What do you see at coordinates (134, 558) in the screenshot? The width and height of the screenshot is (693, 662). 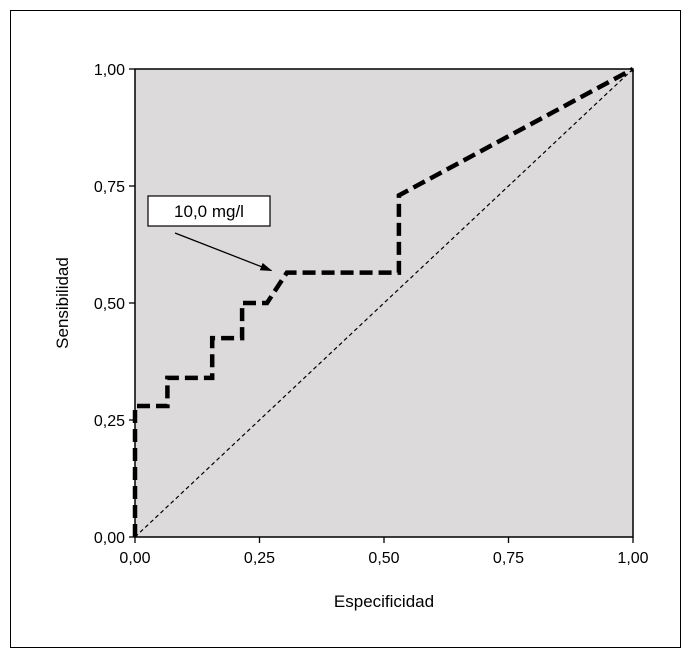 I see `x-tick-label: 0,00` at bounding box center [134, 558].